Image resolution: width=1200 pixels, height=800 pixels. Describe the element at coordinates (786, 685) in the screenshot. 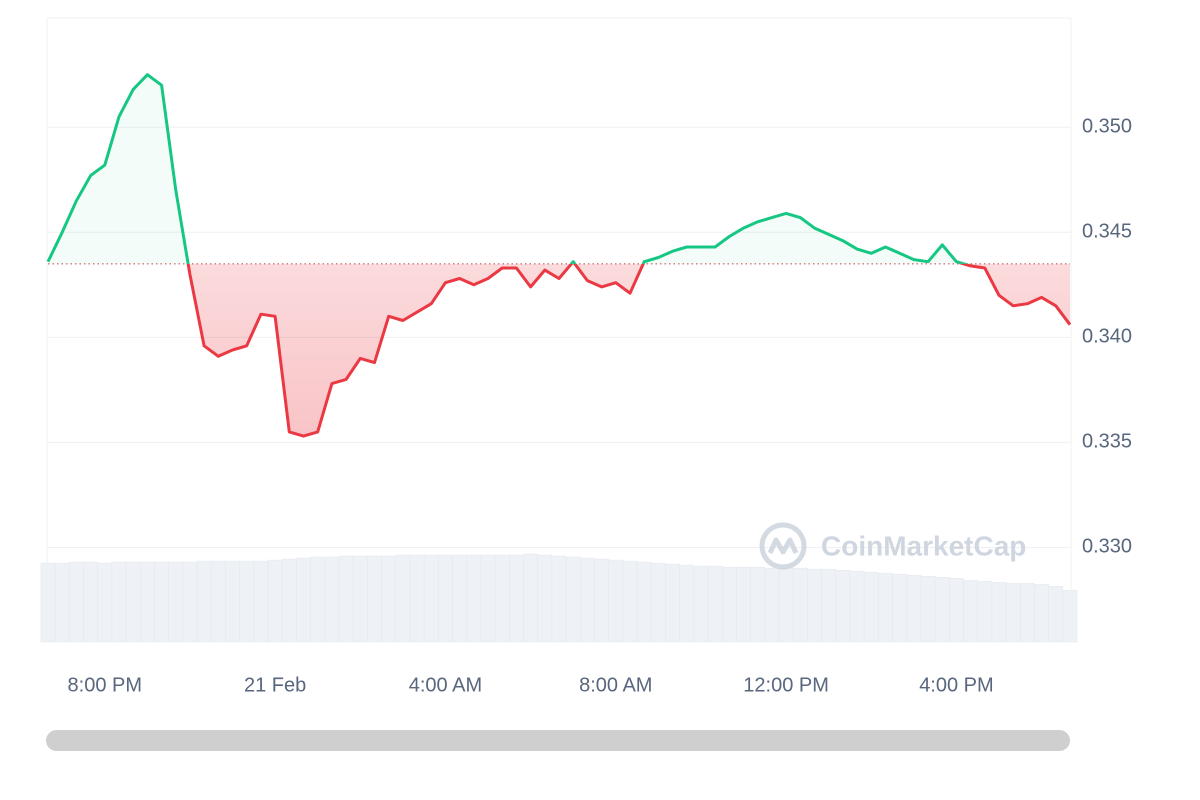

I see `x-tick-label: 12:00 PM` at that location.